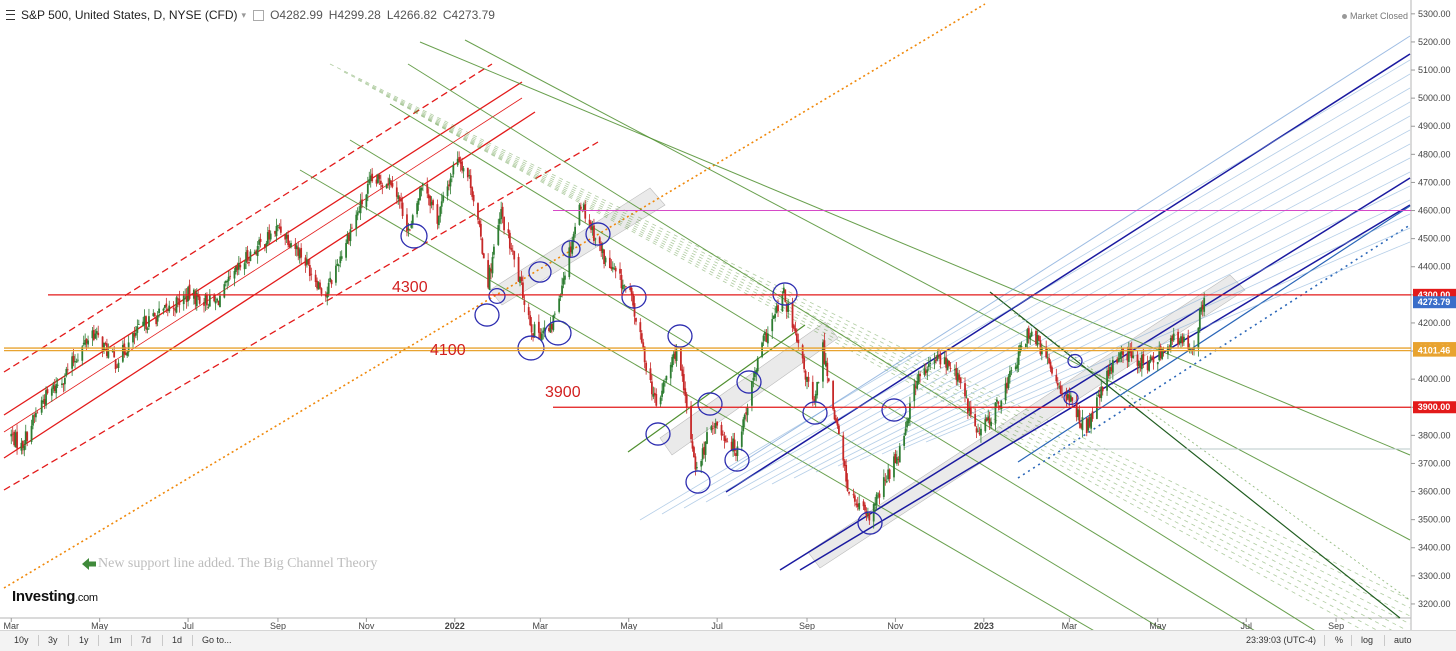  What do you see at coordinates (10, 15) in the screenshot?
I see `menu-icon` at bounding box center [10, 15].